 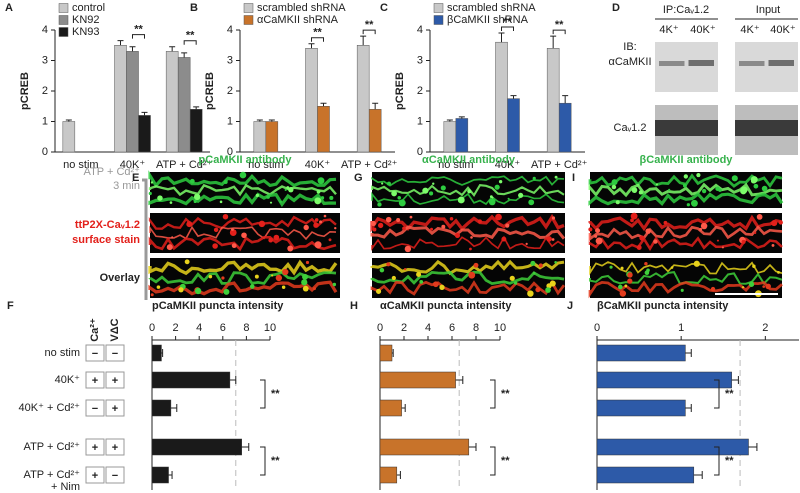 What do you see at coordinates (152, 328) in the screenshot?
I see `x-tick-label: 0` at bounding box center [152, 328].